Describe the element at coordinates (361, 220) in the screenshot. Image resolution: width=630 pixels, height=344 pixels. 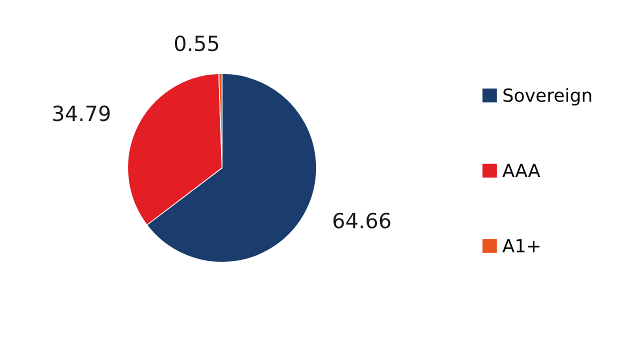
I see `data-label: 64.66` at that location.